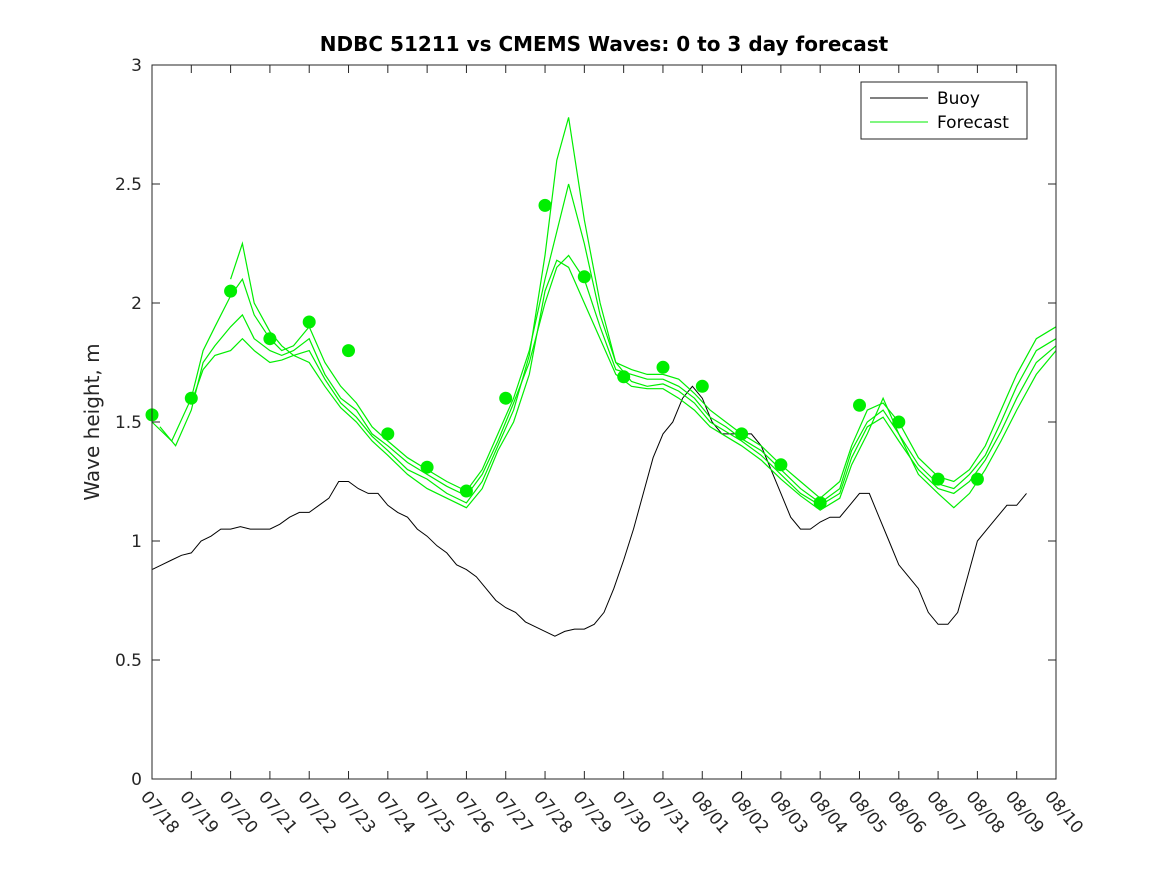  I want to click on legend: Buoy Forecast, so click(944, 110).